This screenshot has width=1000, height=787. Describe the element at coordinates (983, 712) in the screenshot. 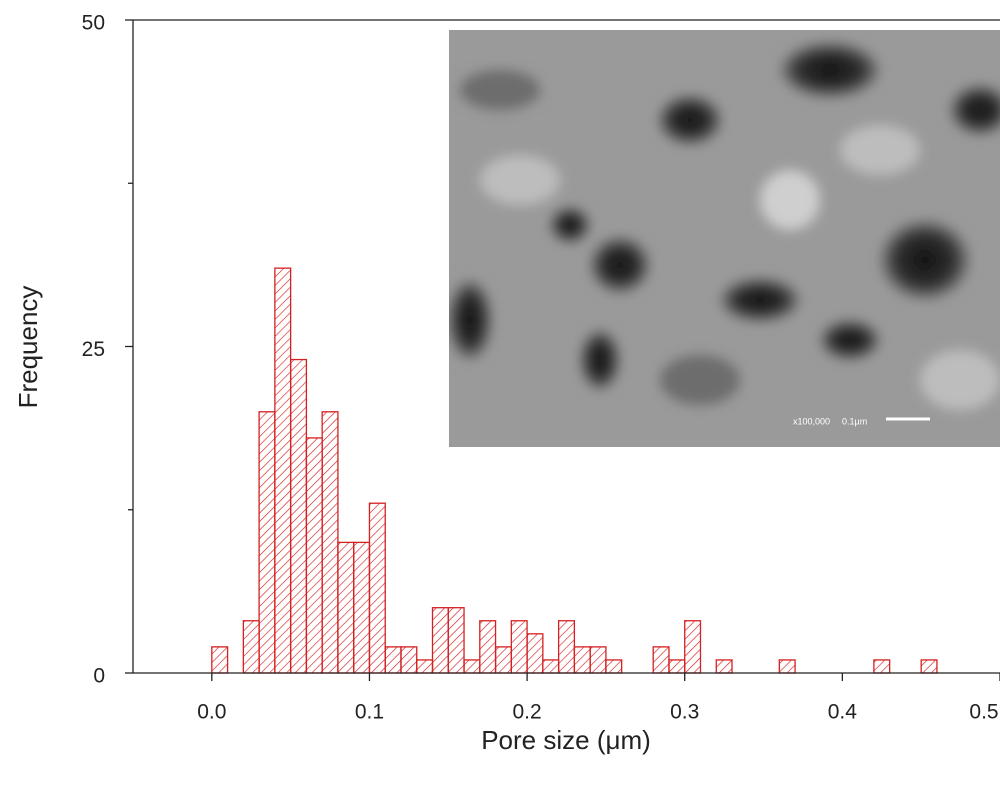

I see `x-tick-label: 0.5` at that location.